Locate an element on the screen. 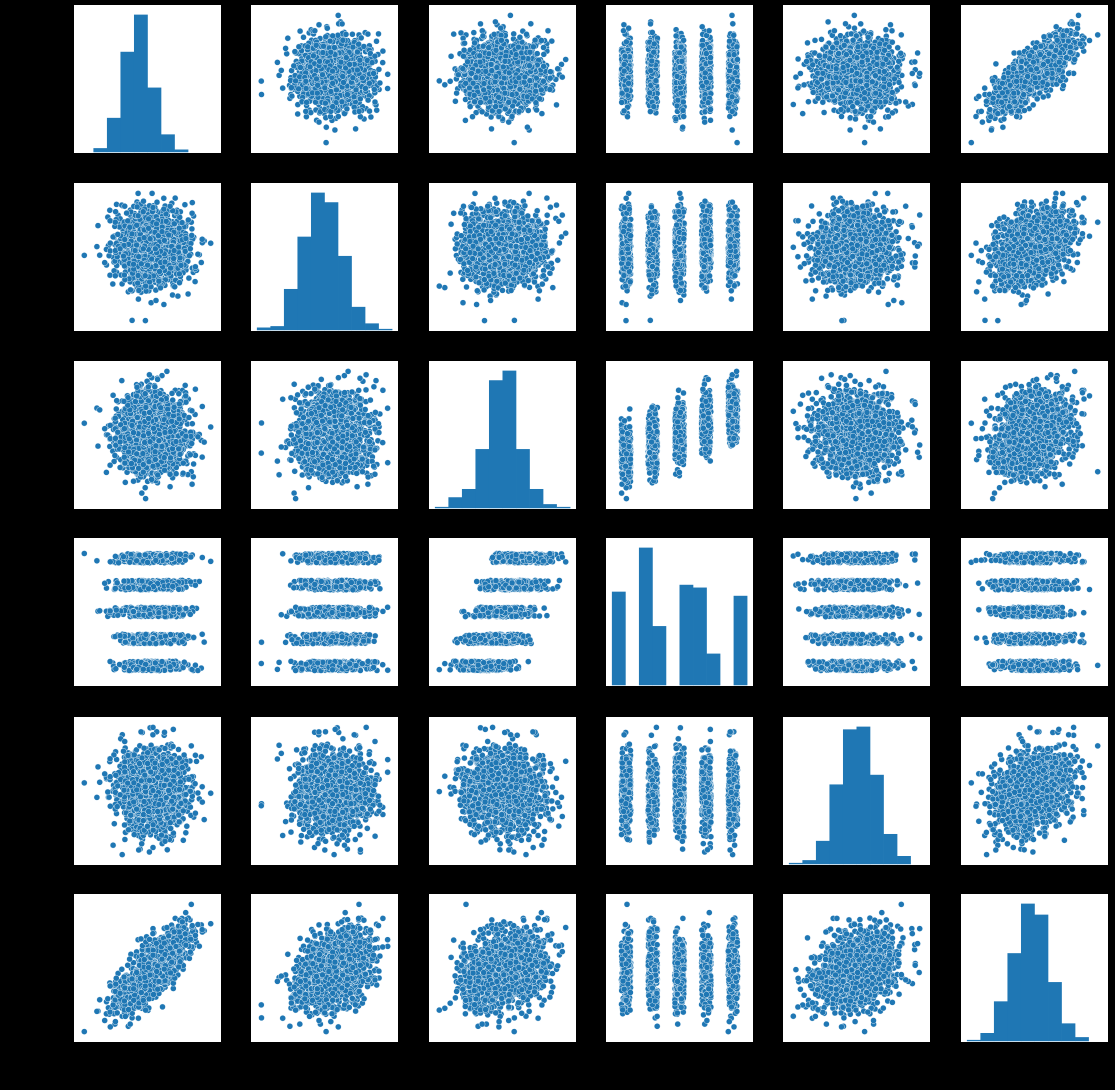  panel-r0-c1 is located at coordinates (324, 79).